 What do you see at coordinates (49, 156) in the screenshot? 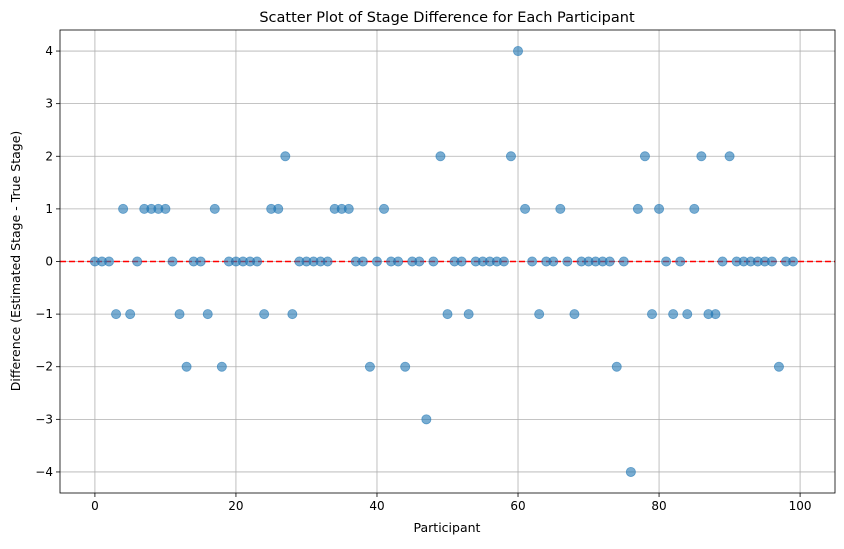
I see `y-tick-label: 2` at bounding box center [49, 156].